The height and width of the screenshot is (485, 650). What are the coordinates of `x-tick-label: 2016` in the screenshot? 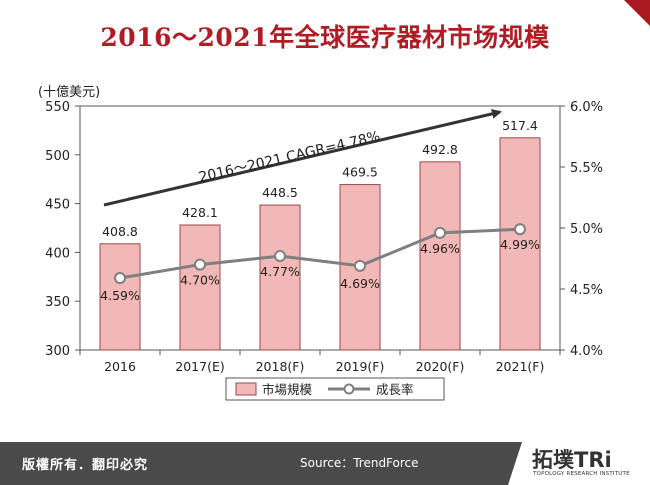 It's located at (120, 366).